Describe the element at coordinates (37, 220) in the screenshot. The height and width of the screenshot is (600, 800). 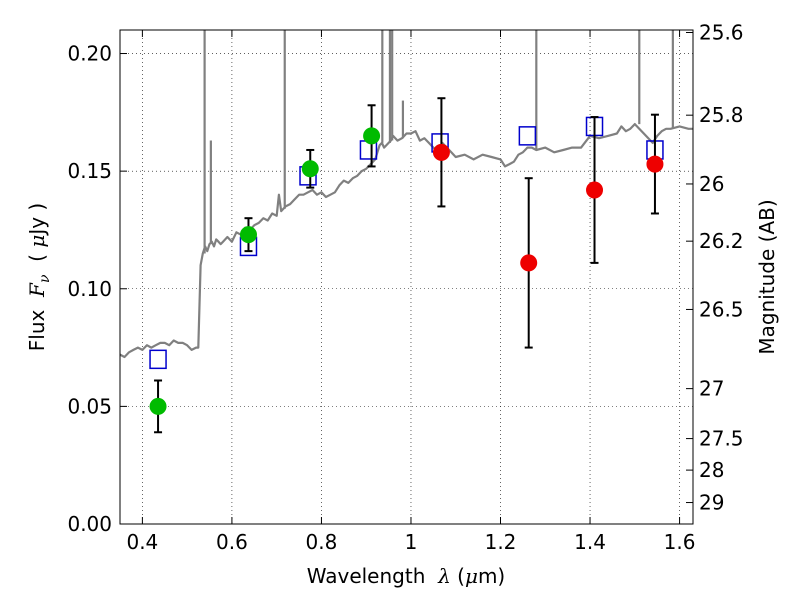
I see `y-axis-label-unit: Jy )` at that location.